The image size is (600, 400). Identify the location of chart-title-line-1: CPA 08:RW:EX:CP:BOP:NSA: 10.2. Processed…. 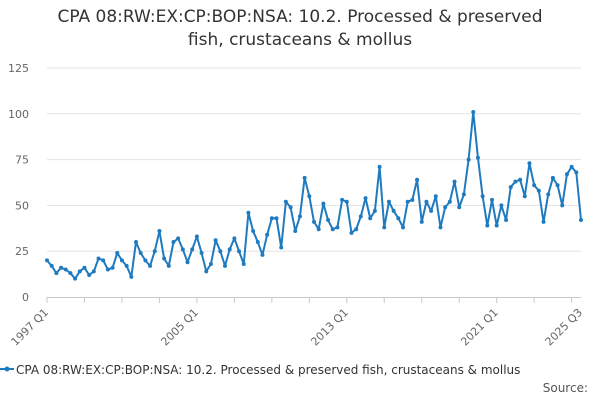
(300, 17).